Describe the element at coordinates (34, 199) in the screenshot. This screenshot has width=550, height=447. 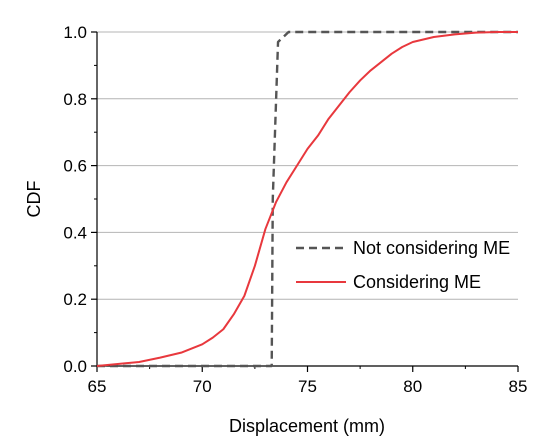
I see `y-axis-title: CDF` at that location.